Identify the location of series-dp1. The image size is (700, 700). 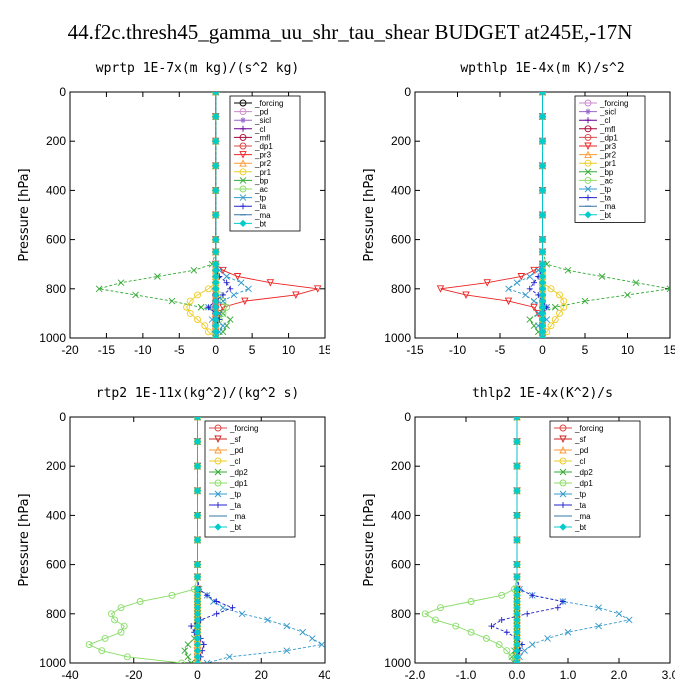
(471, 540).